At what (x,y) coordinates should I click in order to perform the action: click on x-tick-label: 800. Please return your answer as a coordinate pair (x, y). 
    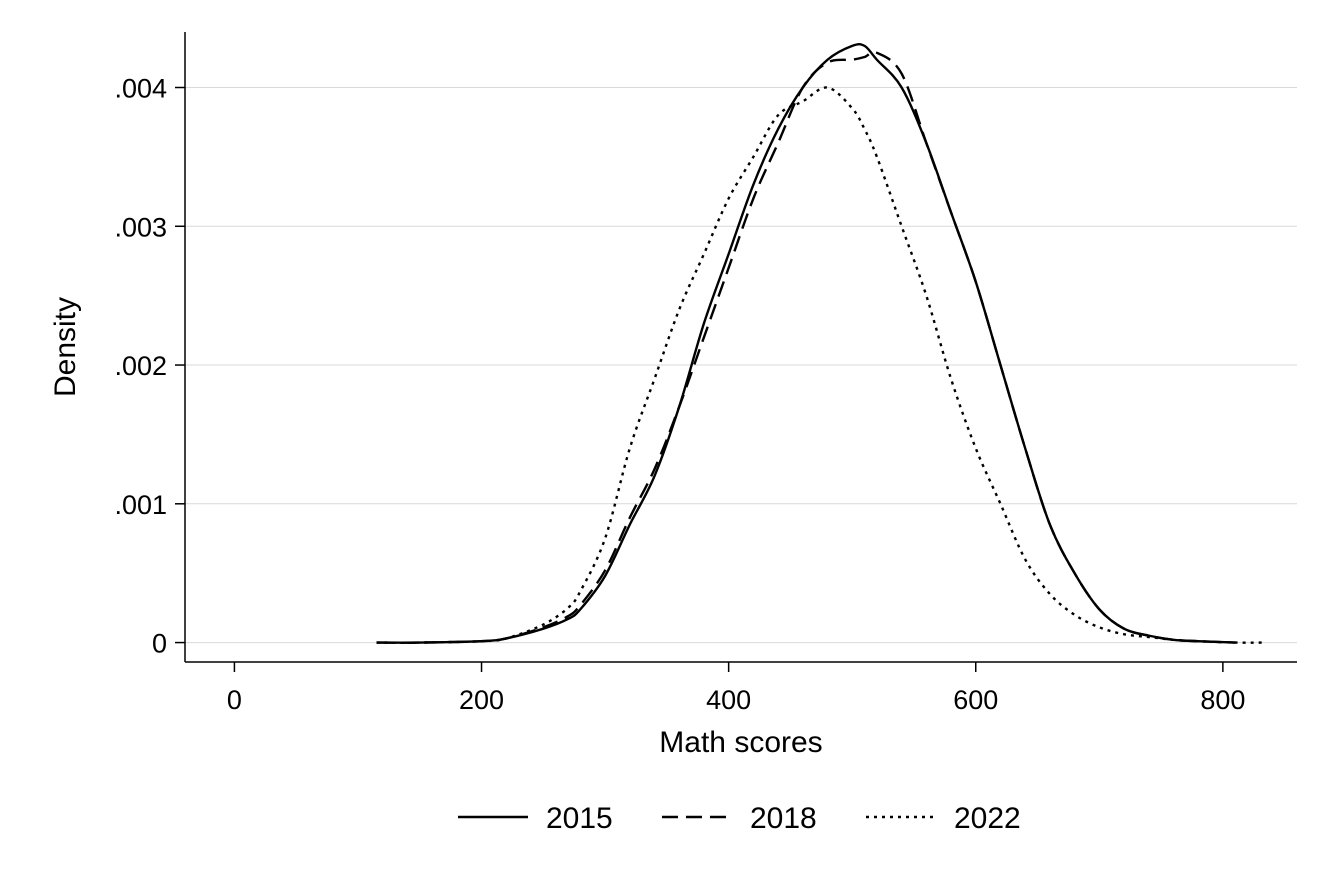
    Looking at the image, I should click on (1222, 700).